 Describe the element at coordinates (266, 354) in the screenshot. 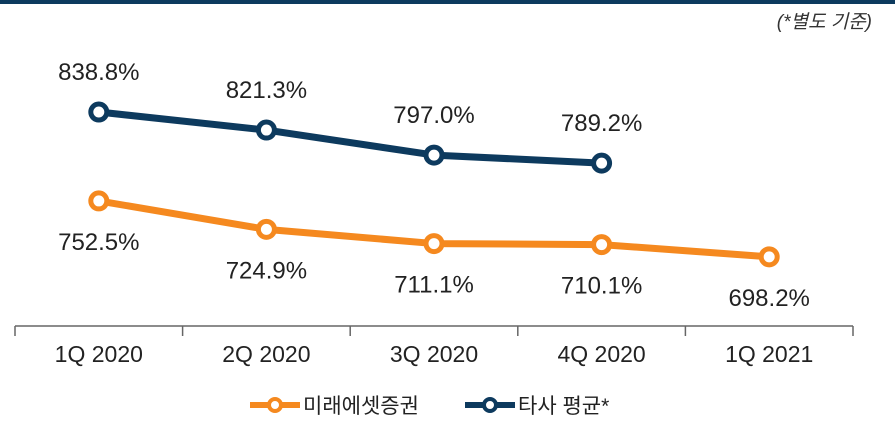

I see `x-tick-label: 2Q 2020` at that location.